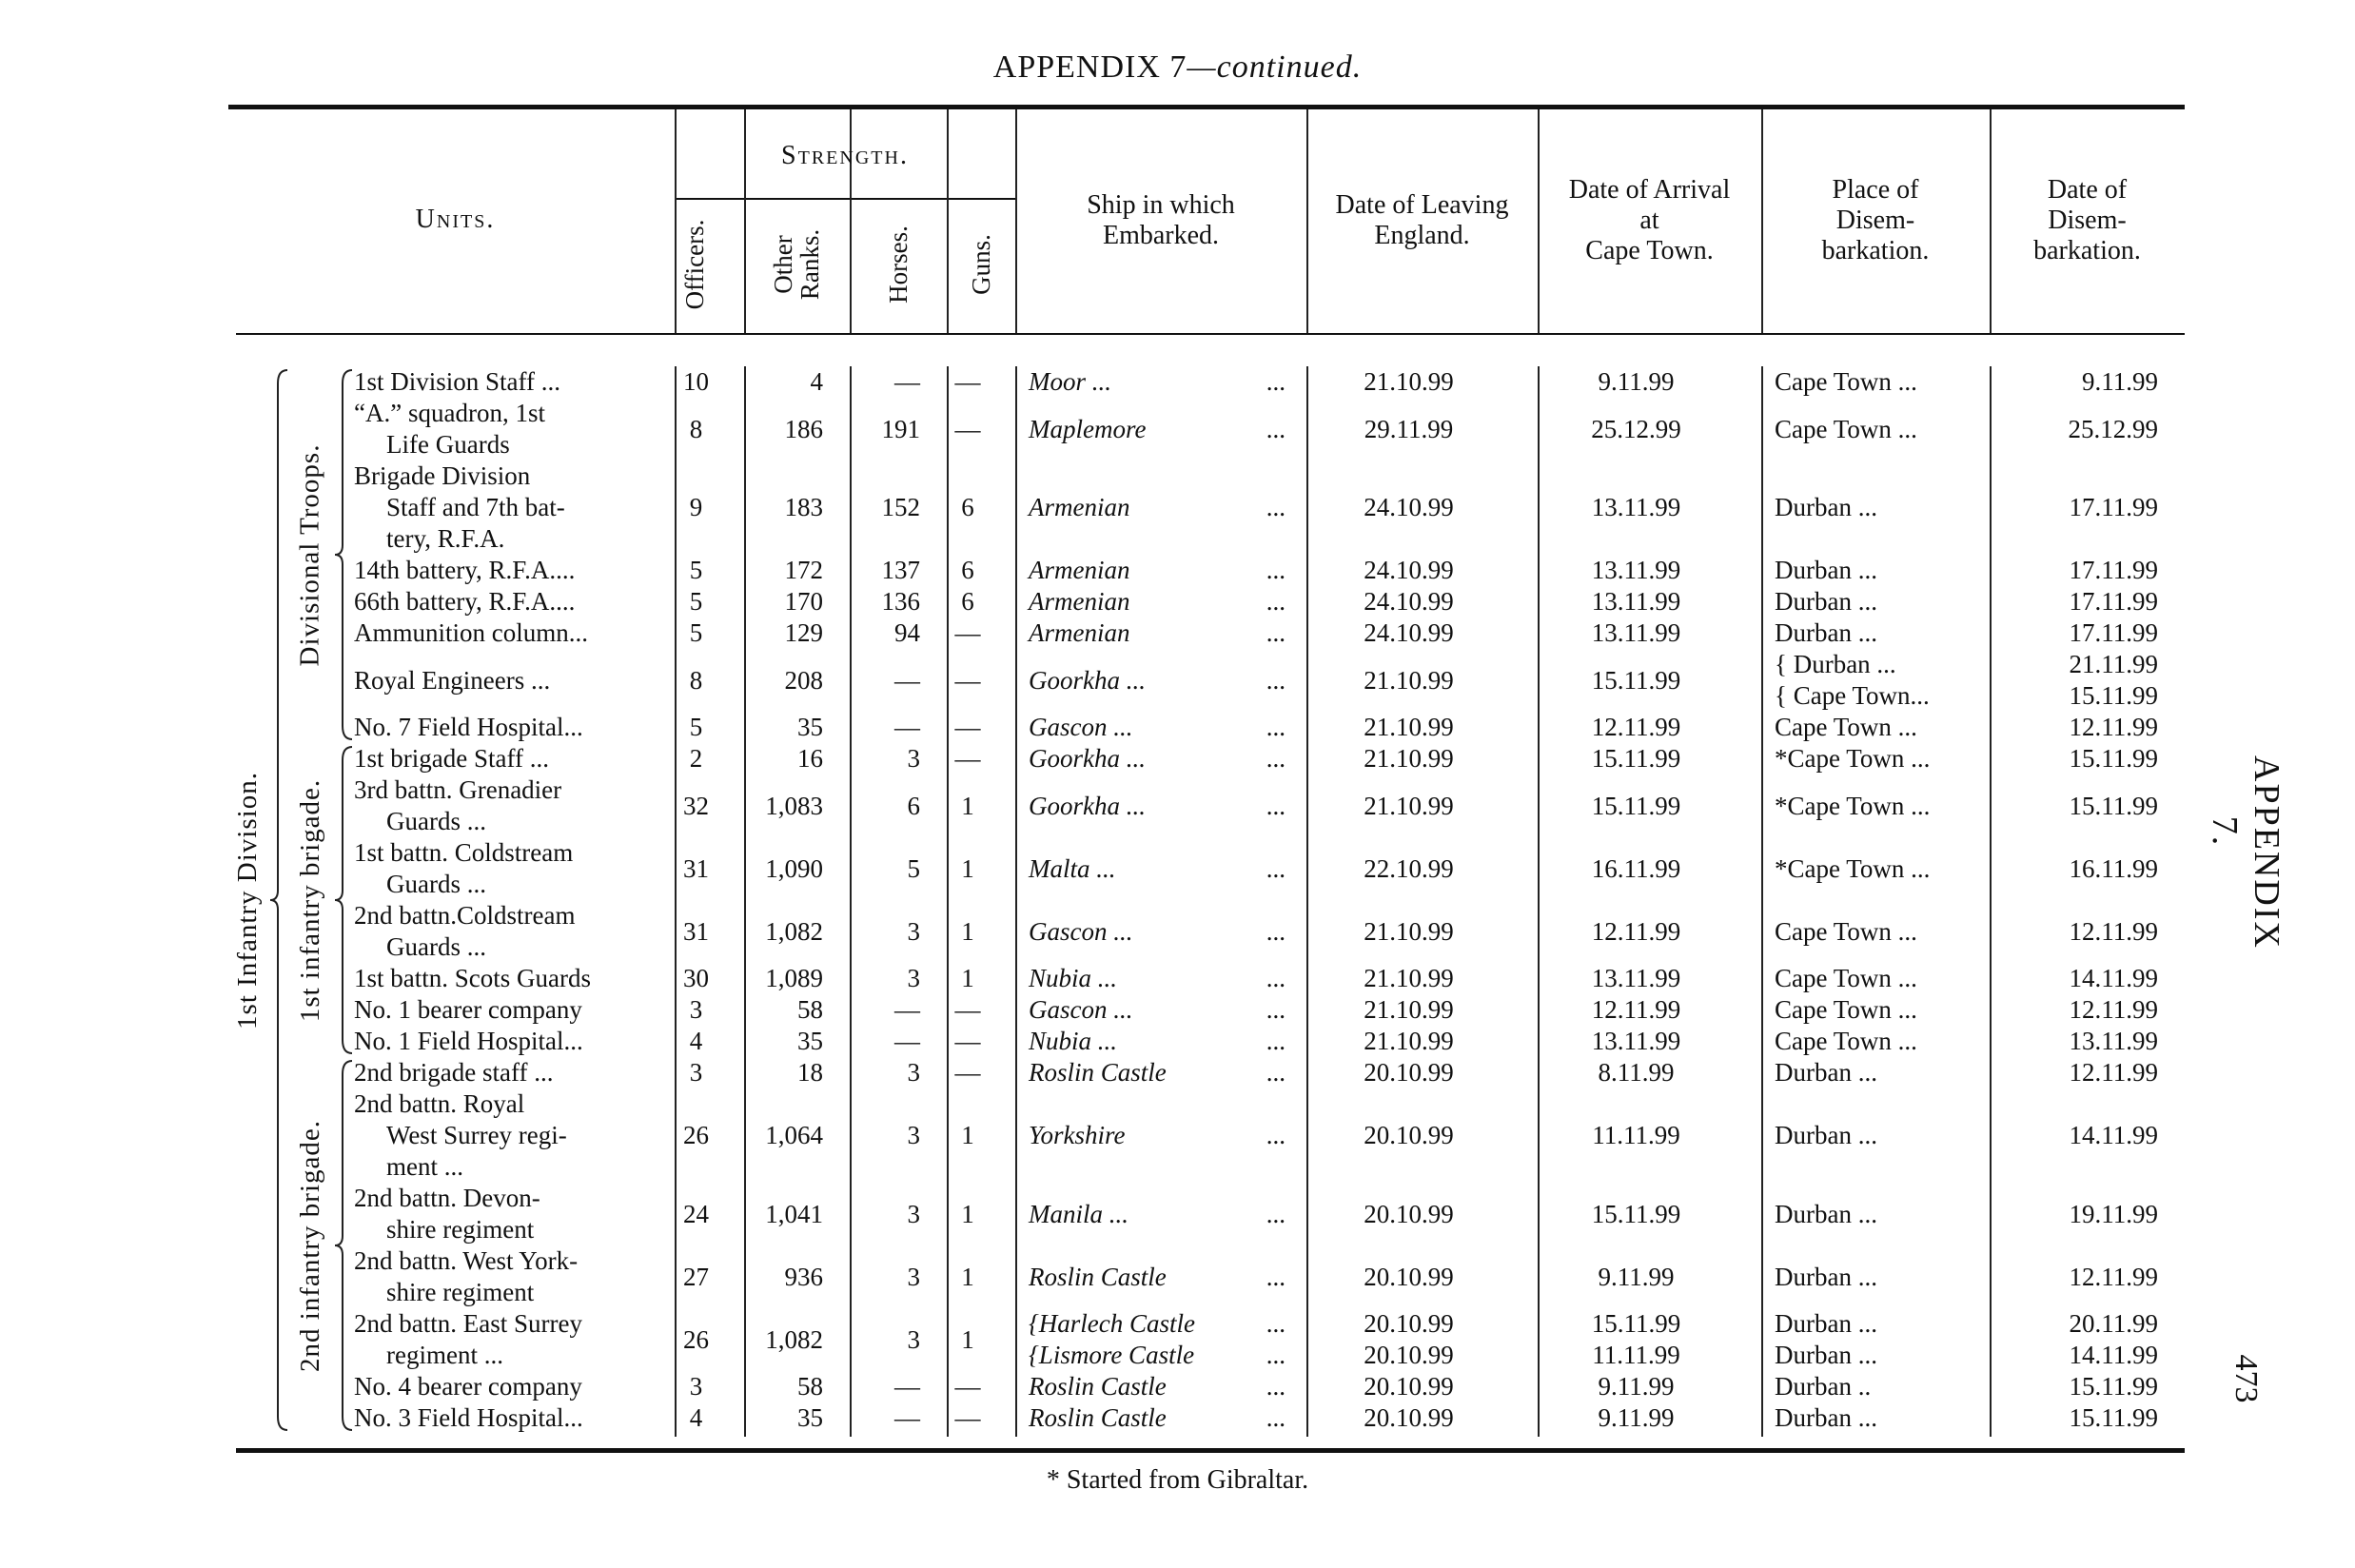 This screenshot has height=1568, width=2355. What do you see at coordinates (1408, 680) in the screenshot?
I see `cell-leaving: 21.10.99` at bounding box center [1408, 680].